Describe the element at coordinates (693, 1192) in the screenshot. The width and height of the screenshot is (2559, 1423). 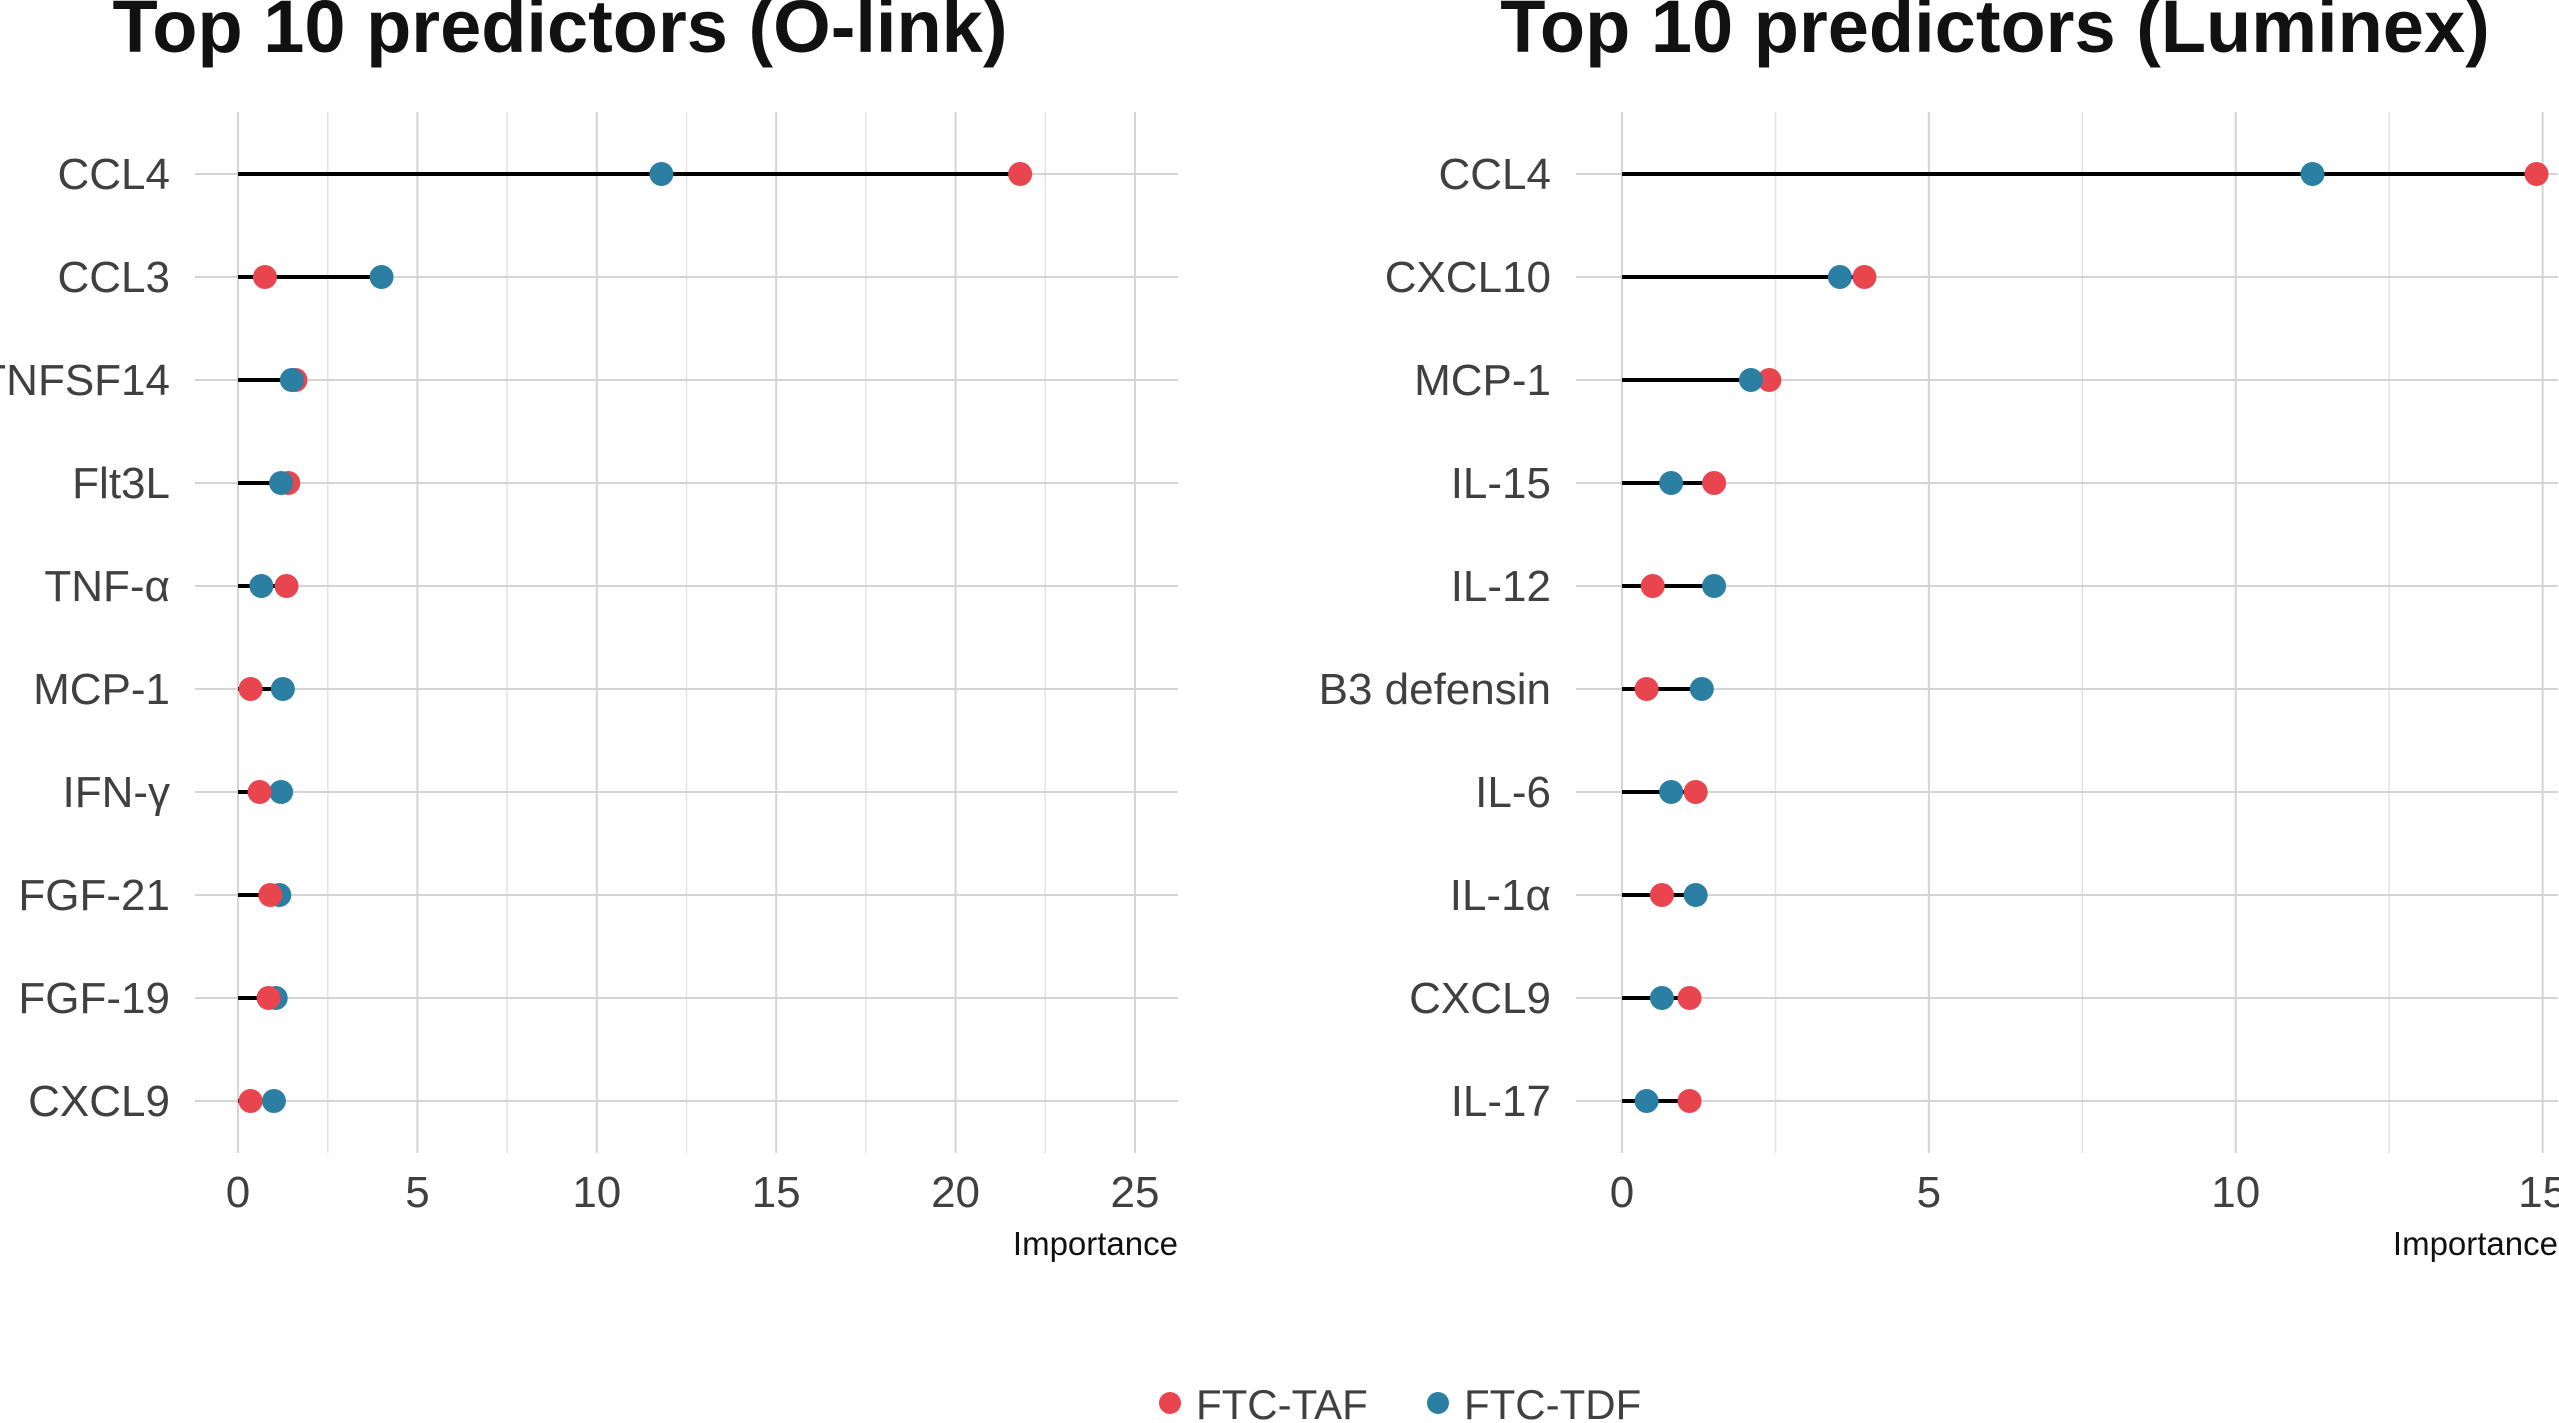
I see `x-tick-labels-olink: 0 5 10 15 20 25` at that location.